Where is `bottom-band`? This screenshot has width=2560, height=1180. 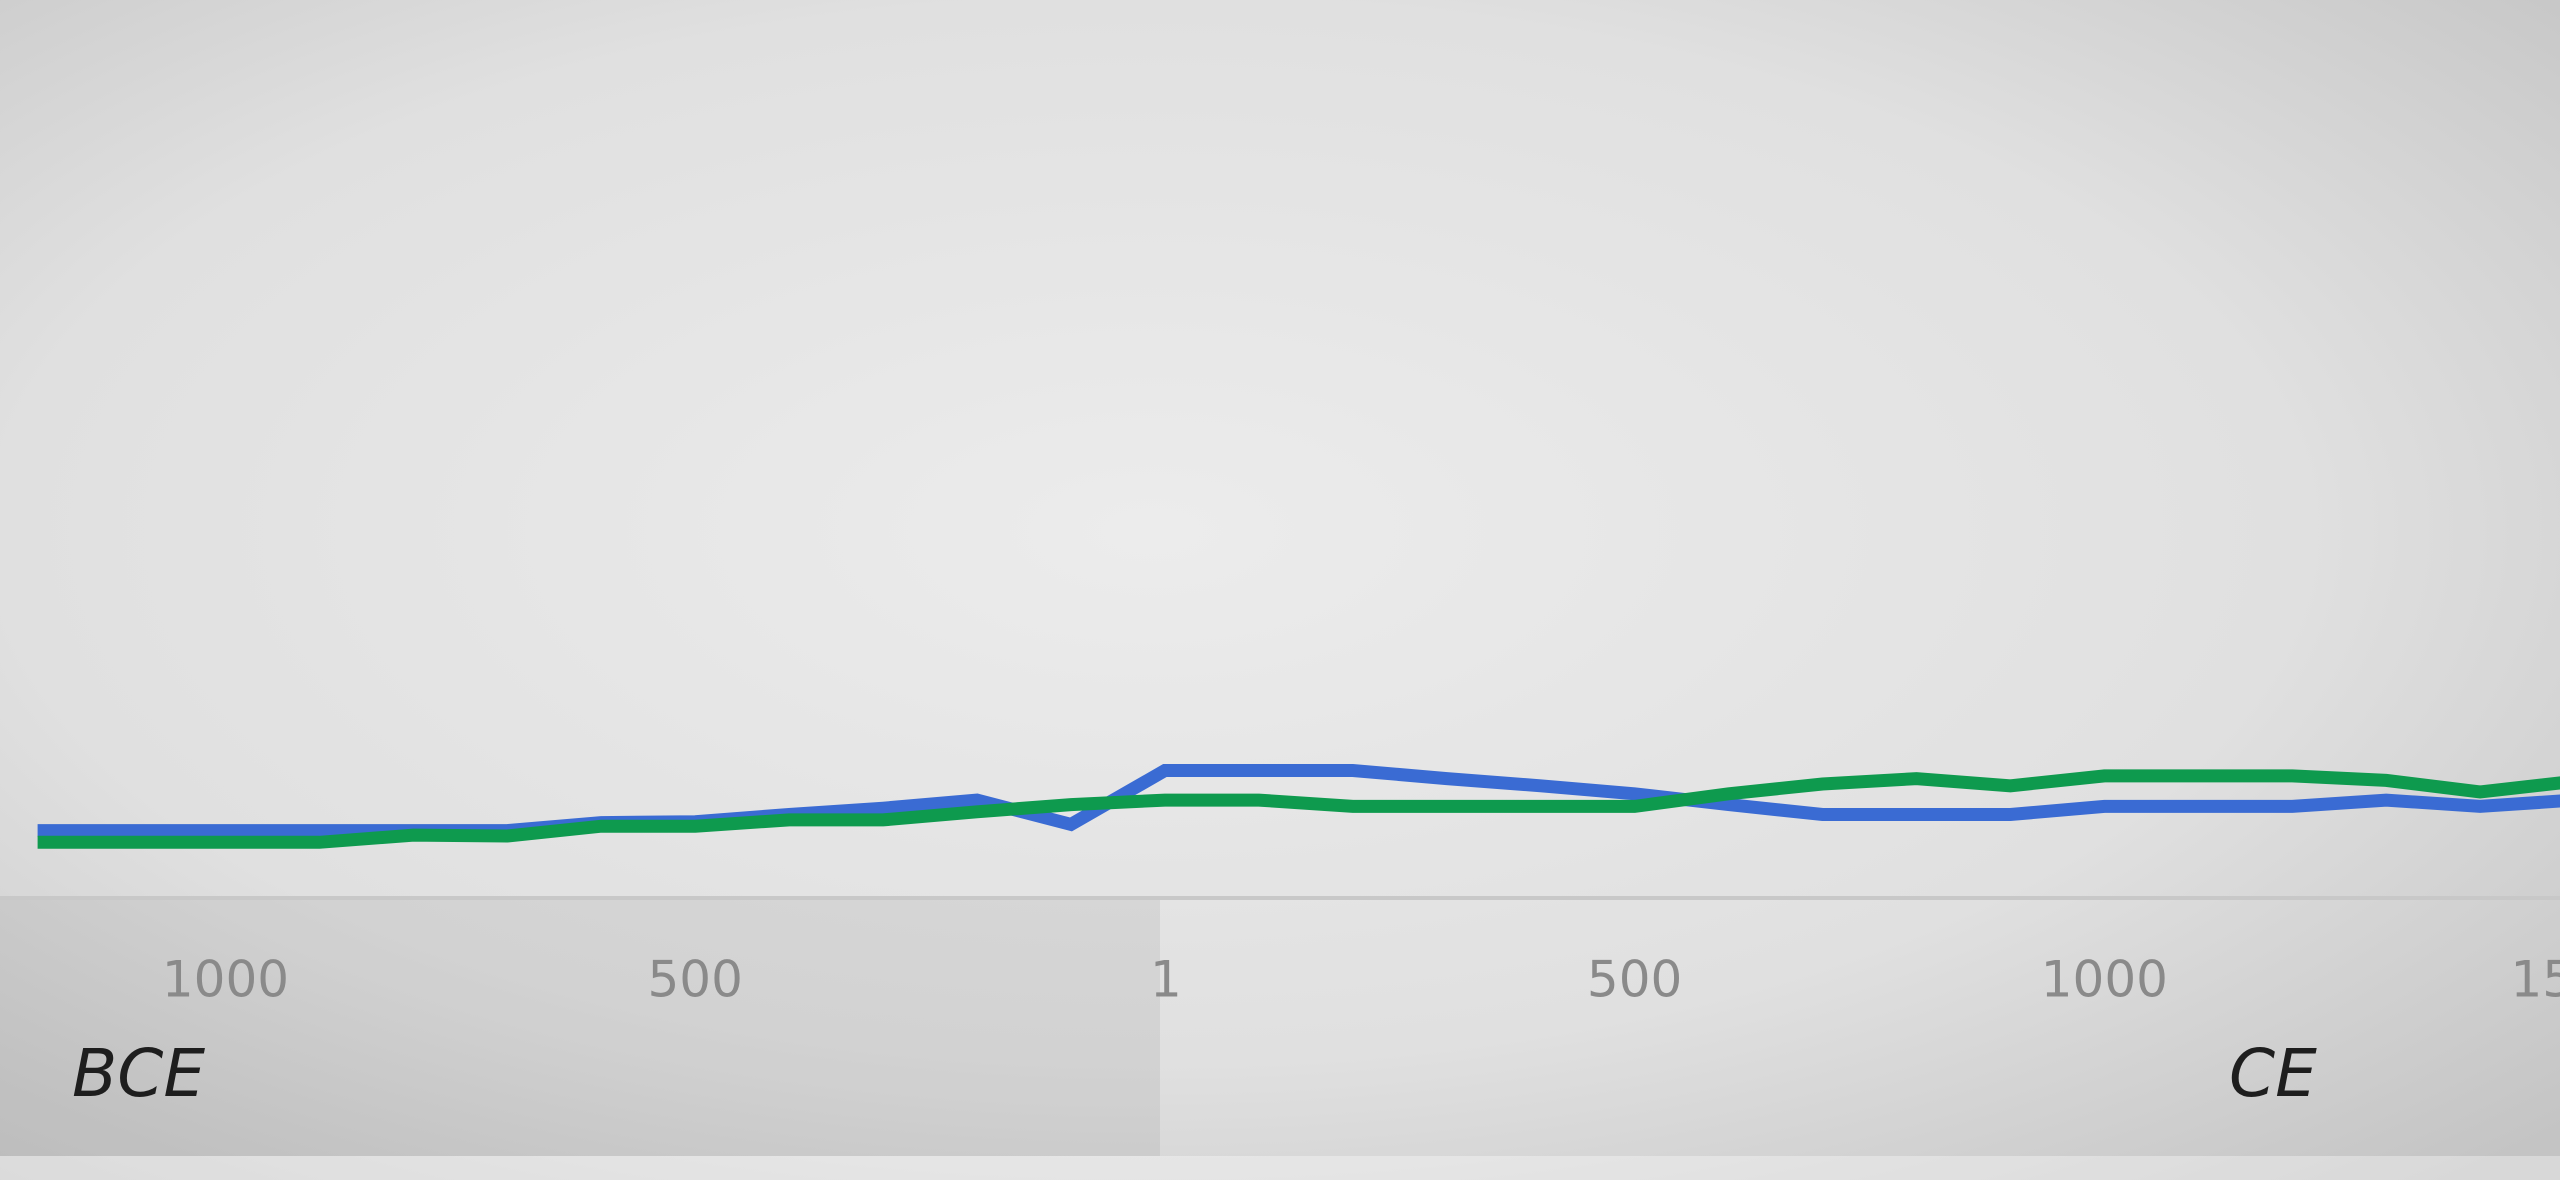
bottom-band is located at coordinates (1280, 1168).